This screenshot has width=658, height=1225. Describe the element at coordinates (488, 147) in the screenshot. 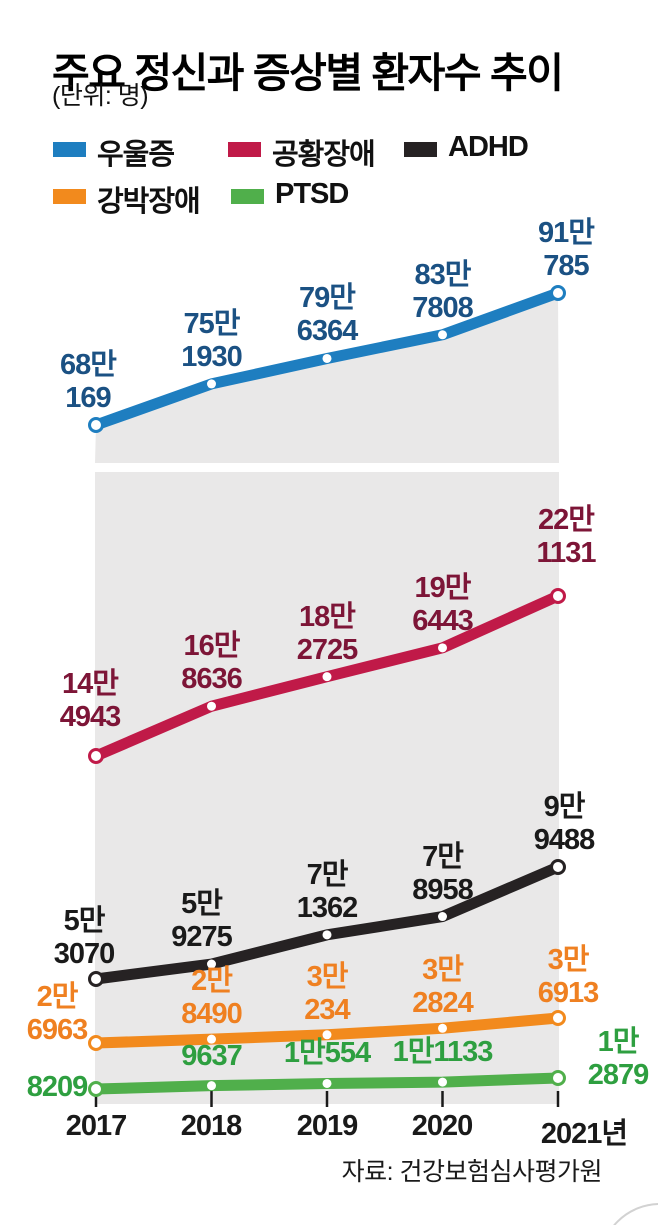

I see `legend-label-adhd: ADHD` at that location.